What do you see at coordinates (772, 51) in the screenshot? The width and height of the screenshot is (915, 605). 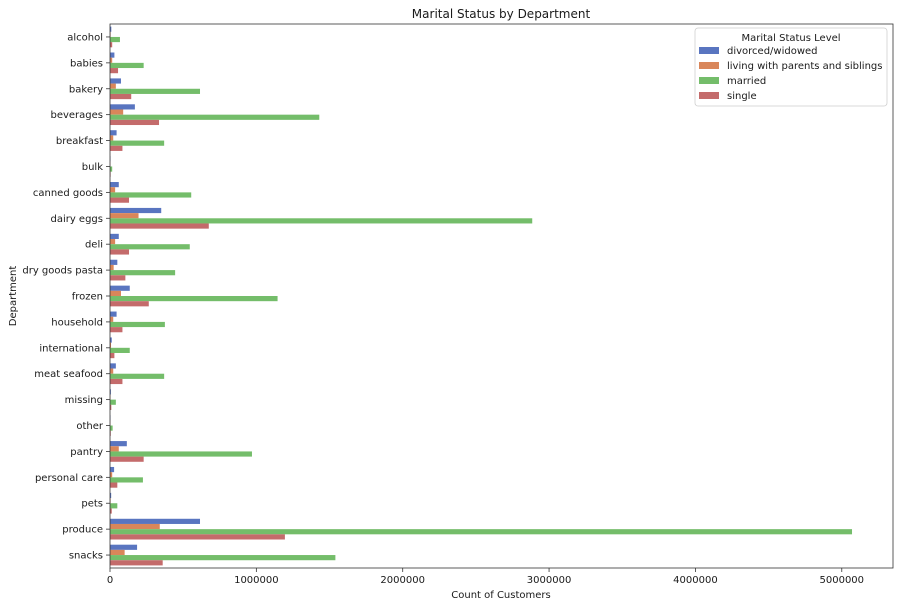 I see `legend-label: divorced/widowed` at bounding box center [772, 51].